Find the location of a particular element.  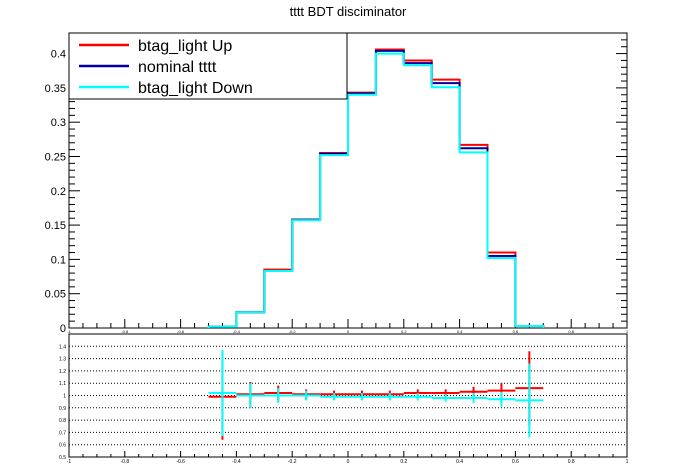

main-x-tick-label: -0.4 is located at coordinates (237, 331).